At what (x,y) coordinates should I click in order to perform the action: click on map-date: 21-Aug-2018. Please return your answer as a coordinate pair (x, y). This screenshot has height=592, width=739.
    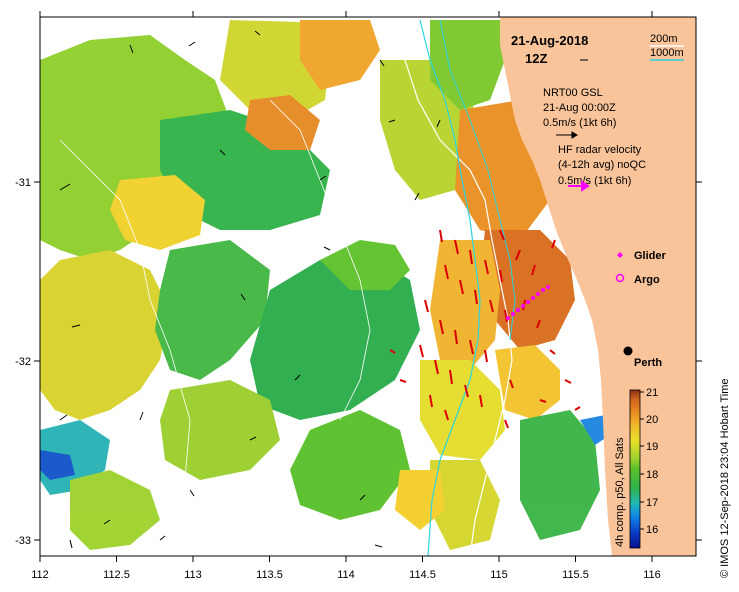
    Looking at the image, I should click on (549, 40).